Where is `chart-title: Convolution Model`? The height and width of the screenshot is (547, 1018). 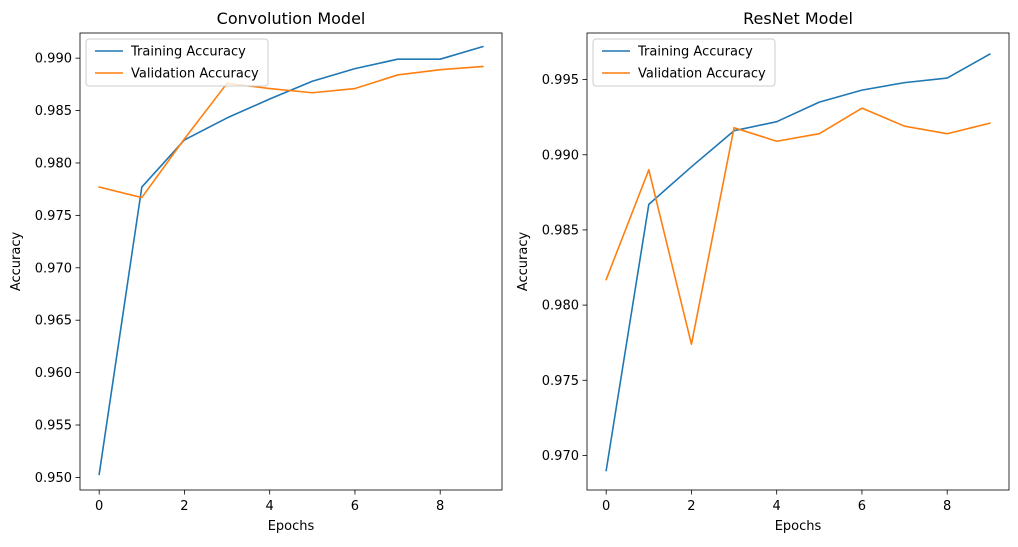
chart-title: Convolution Model is located at coordinates (291, 18).